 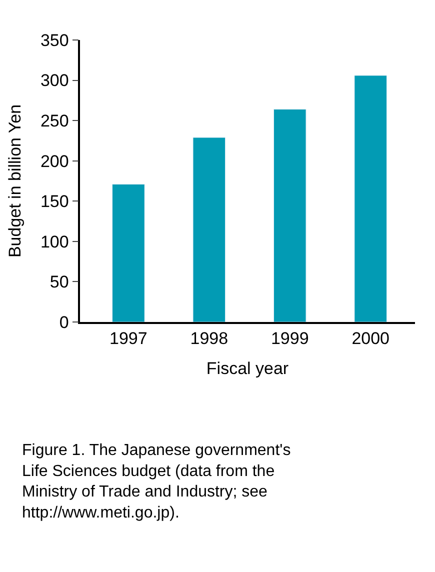 I want to click on y-tick-label: 0, so click(x=64, y=322).